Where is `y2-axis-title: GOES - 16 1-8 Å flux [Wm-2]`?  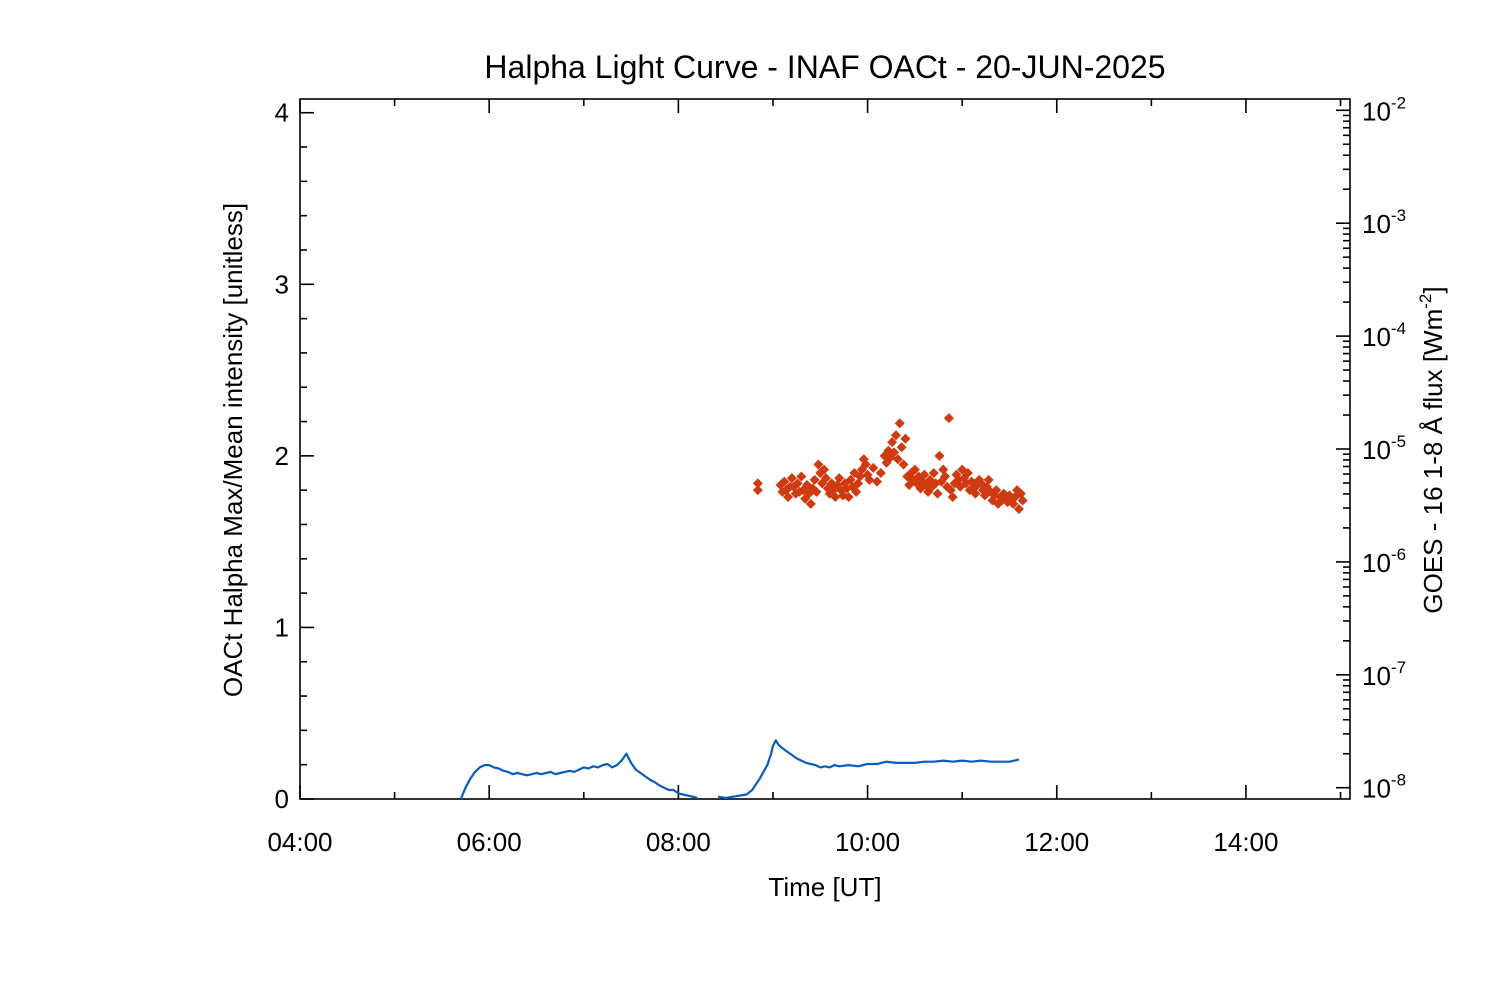 y2-axis-title: GOES - 16 1-8 Å flux [Wm-2] is located at coordinates (1432, 449).